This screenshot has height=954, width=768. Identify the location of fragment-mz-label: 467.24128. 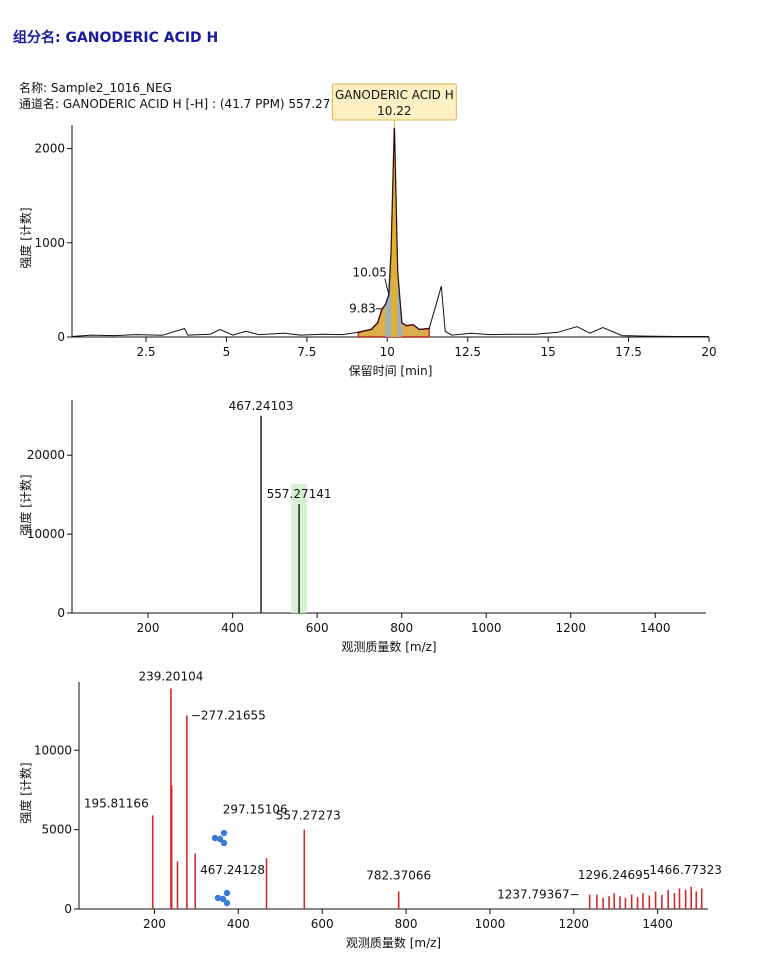
(232, 870).